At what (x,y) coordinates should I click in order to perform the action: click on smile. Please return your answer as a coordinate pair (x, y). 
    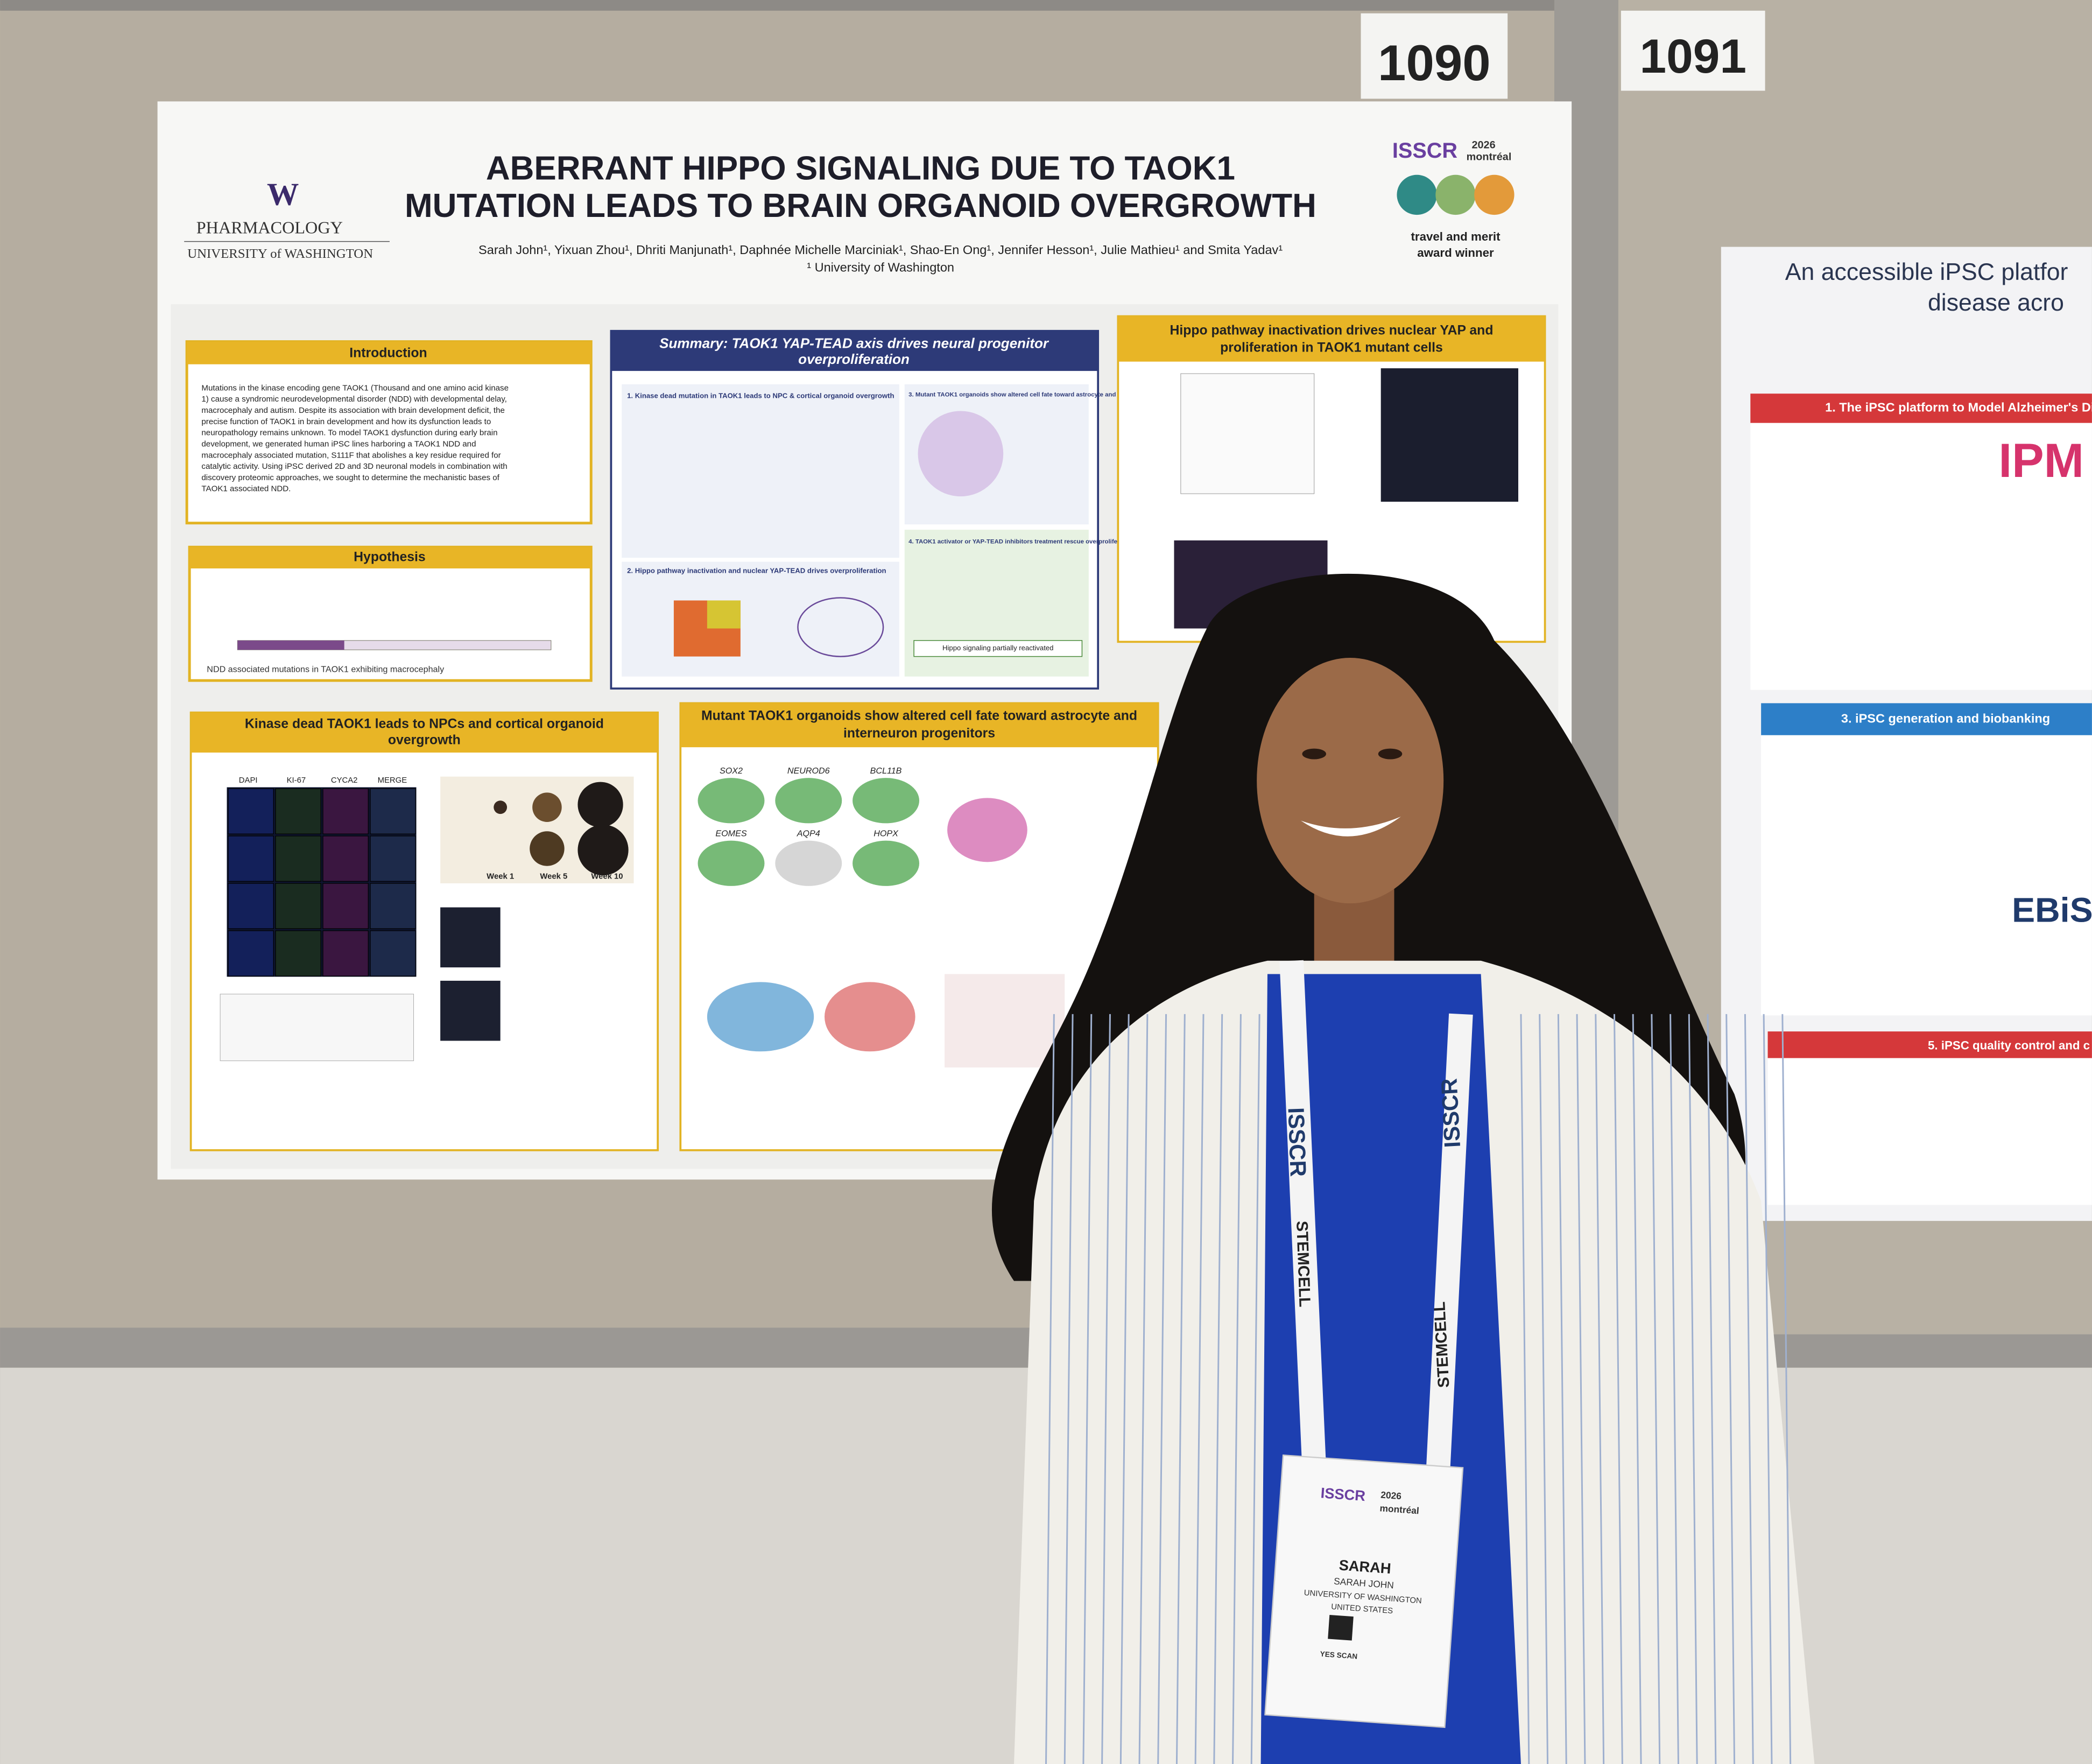
    Looking at the image, I should click on (1350, 827).